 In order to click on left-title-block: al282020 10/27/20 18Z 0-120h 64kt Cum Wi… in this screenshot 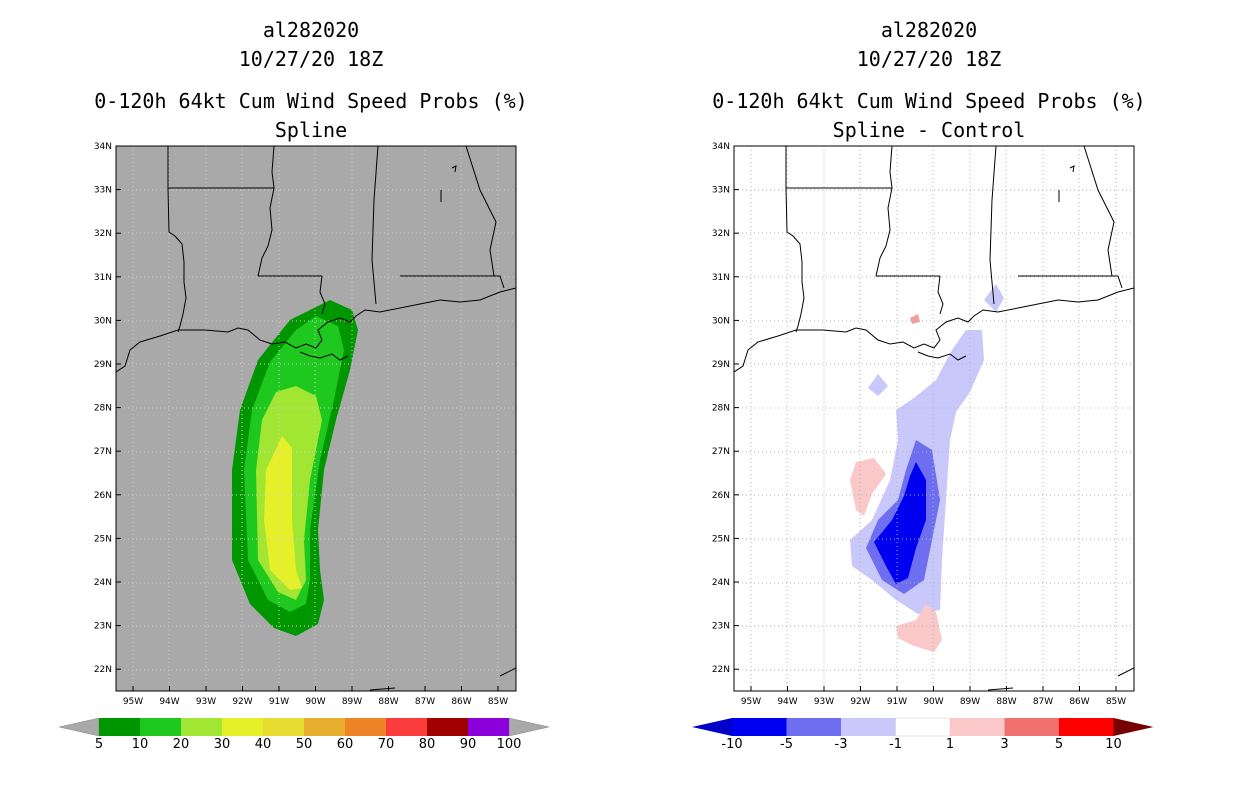, I will do `click(311, 80)`.